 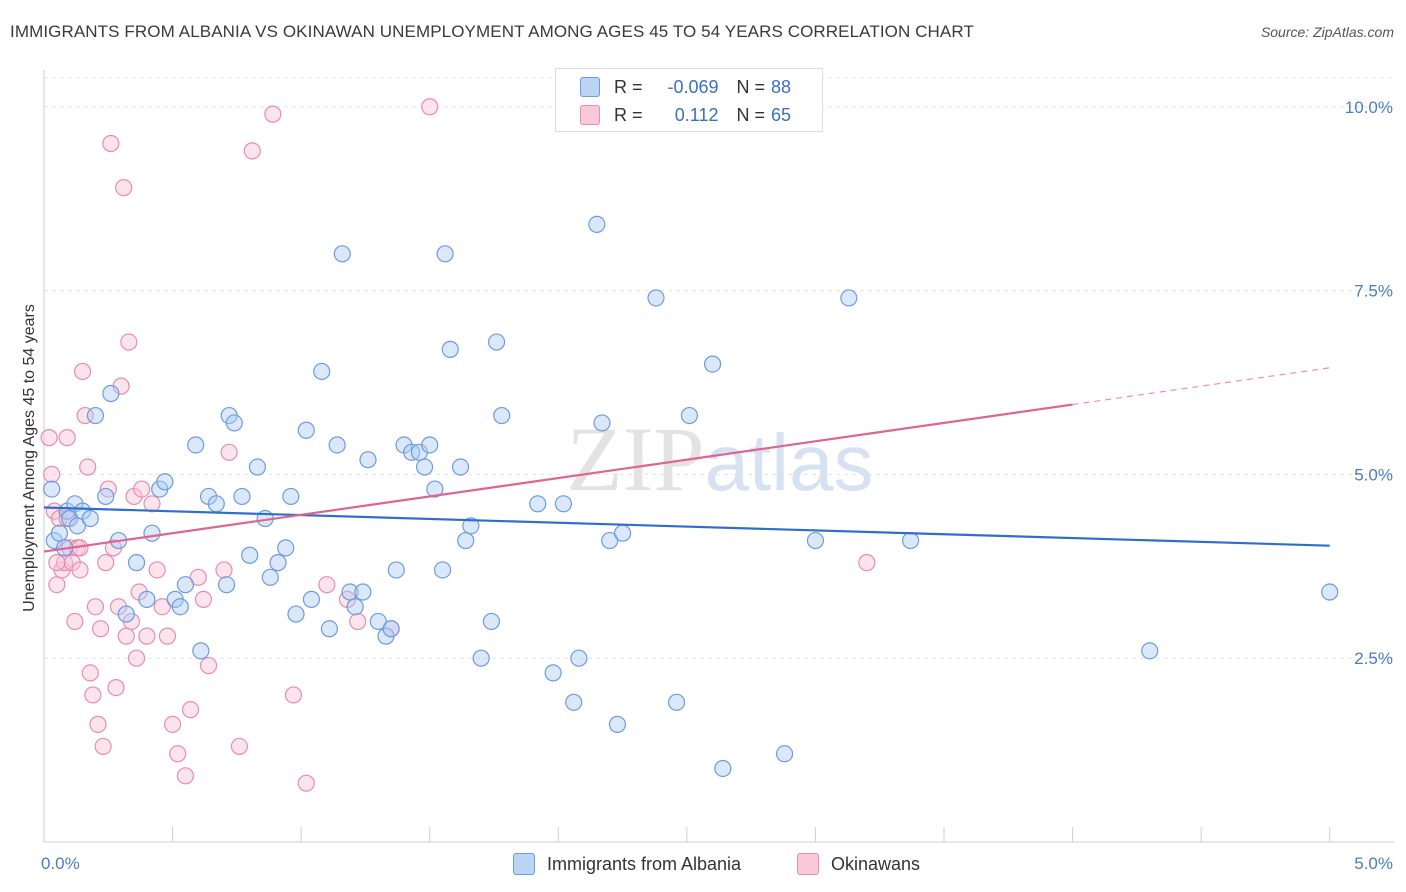 What do you see at coordinates (627, 864) in the screenshot?
I see `legend-item-albania: Immigrants from Albania` at bounding box center [627, 864].